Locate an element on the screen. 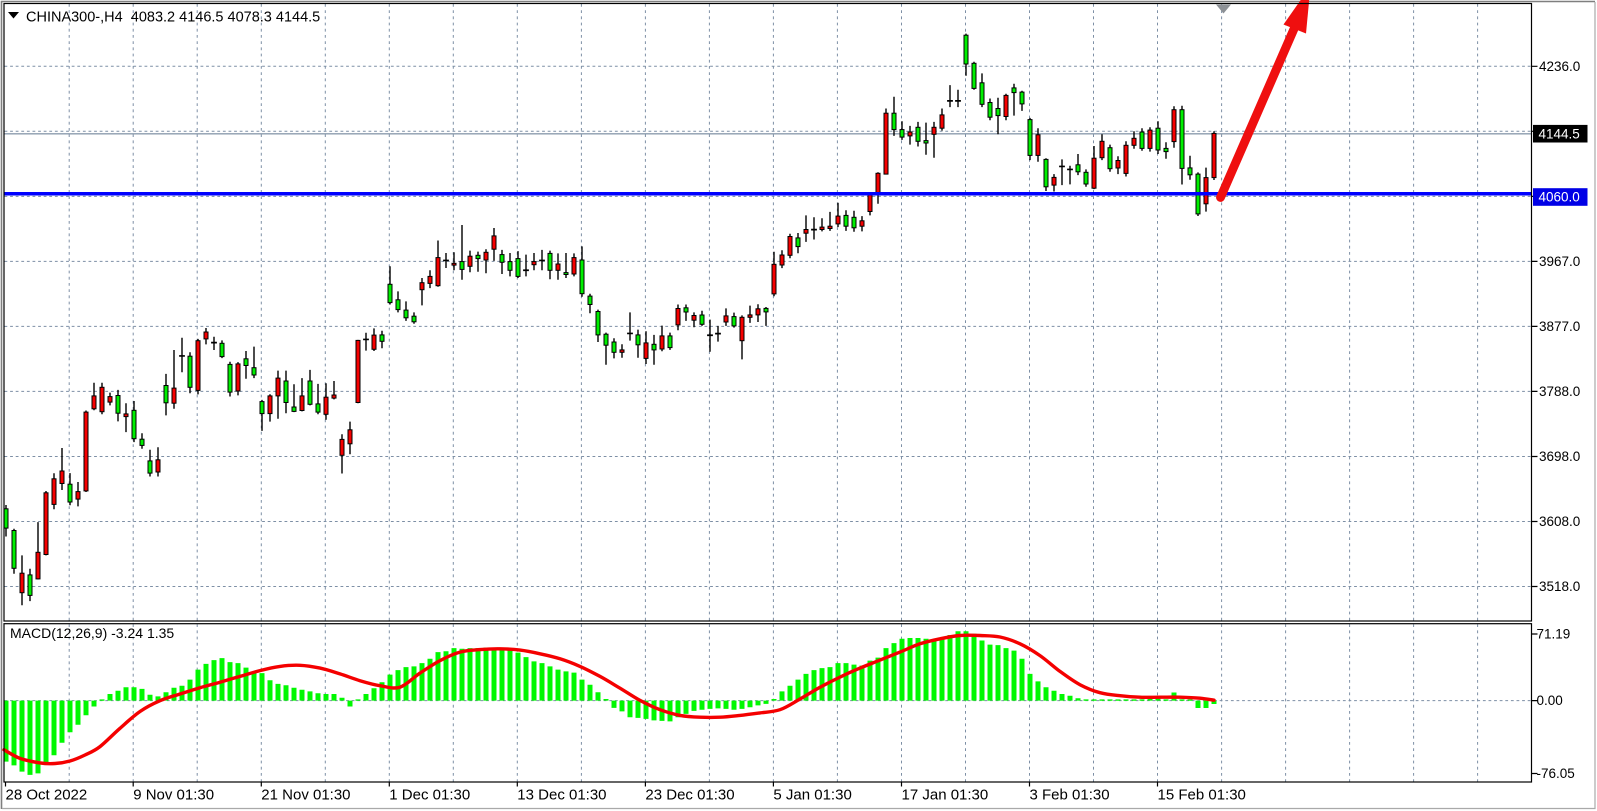  svg-text: 3608.0 is located at coordinates (1559, 521).